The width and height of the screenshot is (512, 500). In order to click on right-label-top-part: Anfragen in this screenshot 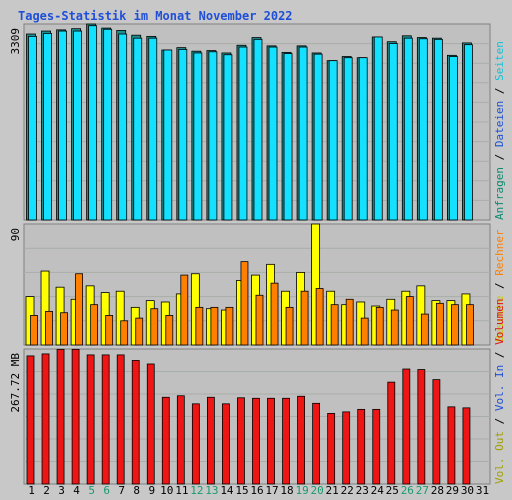, I will do `click(499, 193)`.